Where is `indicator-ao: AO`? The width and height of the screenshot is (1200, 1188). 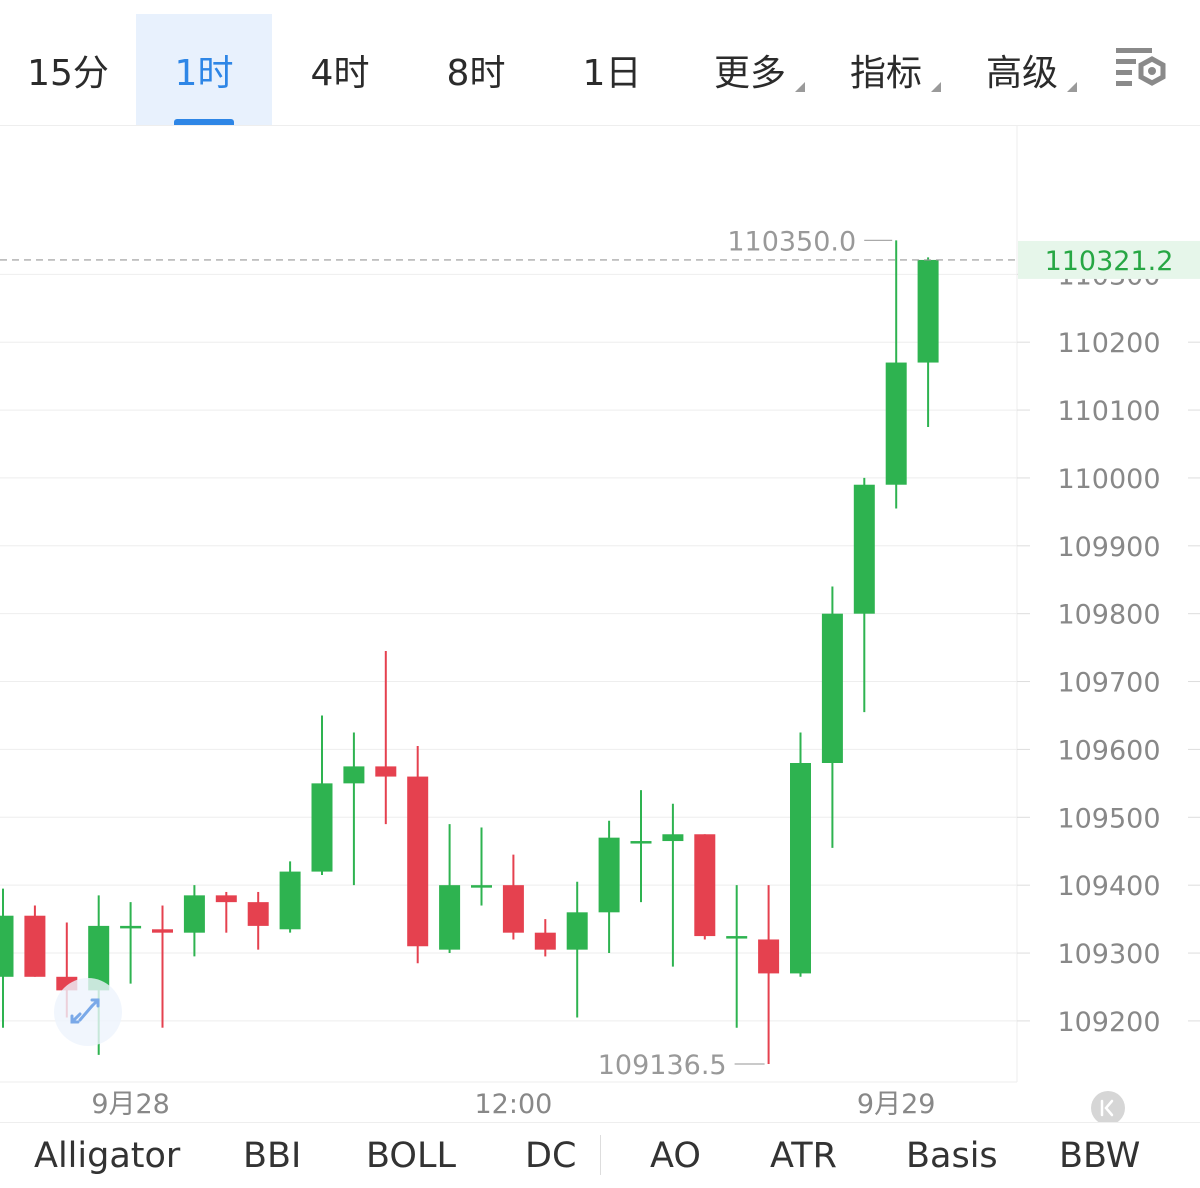 indicator-ao: AO is located at coordinates (675, 1155).